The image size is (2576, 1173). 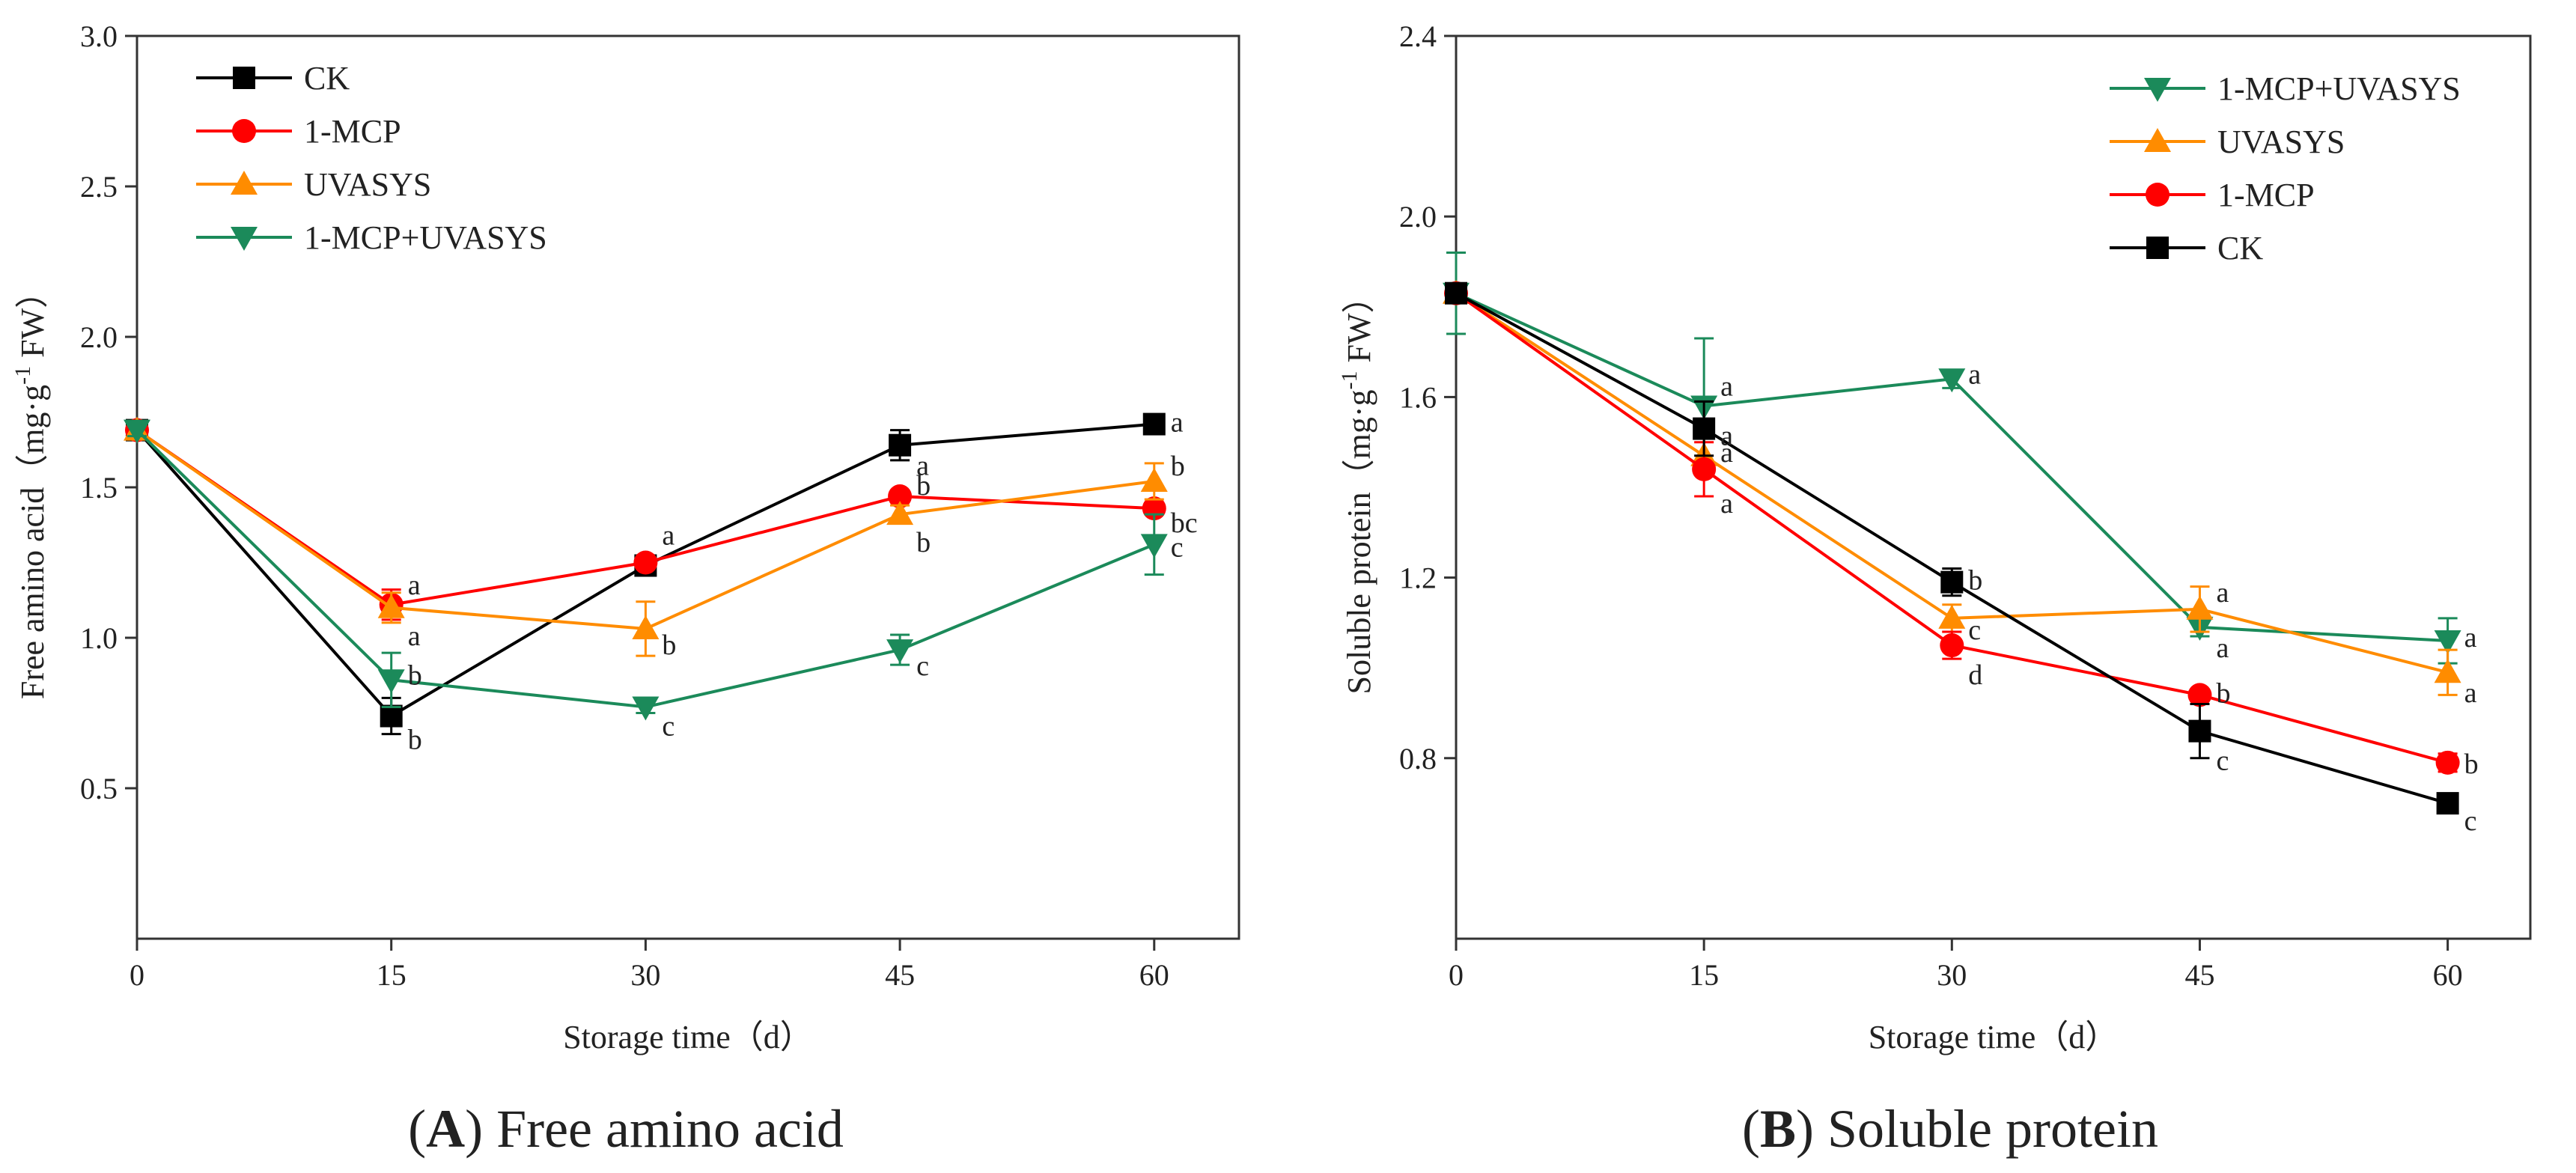 I want to click on y-tick-label: 2.5, so click(x=99, y=187).